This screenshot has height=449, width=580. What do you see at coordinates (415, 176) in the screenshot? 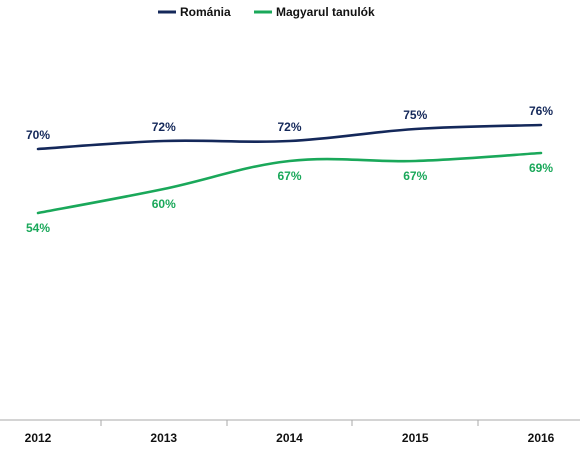
I see `data-label-s1-3: 67%` at bounding box center [415, 176].